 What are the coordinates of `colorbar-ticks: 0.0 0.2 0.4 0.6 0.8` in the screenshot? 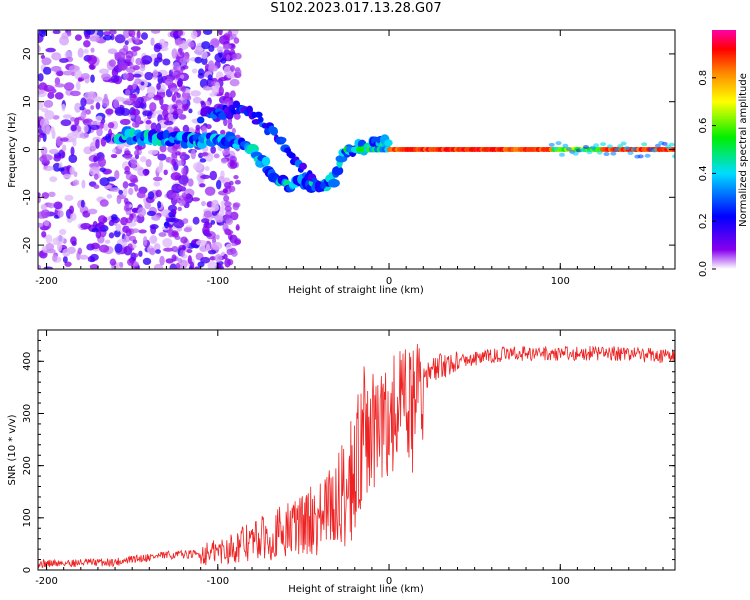 It's located at (707, 173).